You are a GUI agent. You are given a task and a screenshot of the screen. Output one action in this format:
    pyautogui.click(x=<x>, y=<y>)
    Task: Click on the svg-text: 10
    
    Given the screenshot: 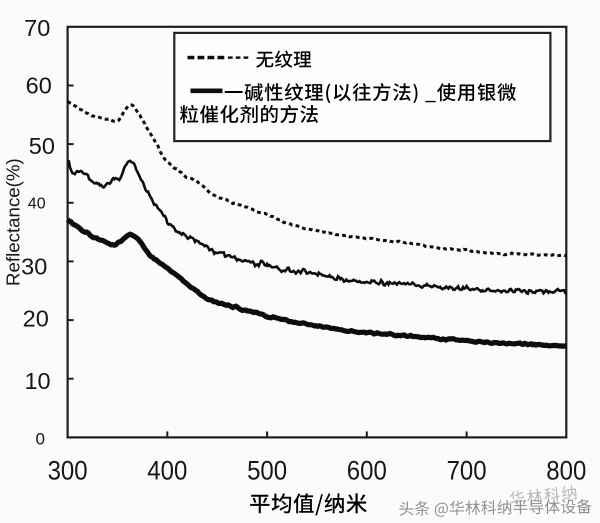 What is the action you would take?
    pyautogui.click(x=37, y=381)
    